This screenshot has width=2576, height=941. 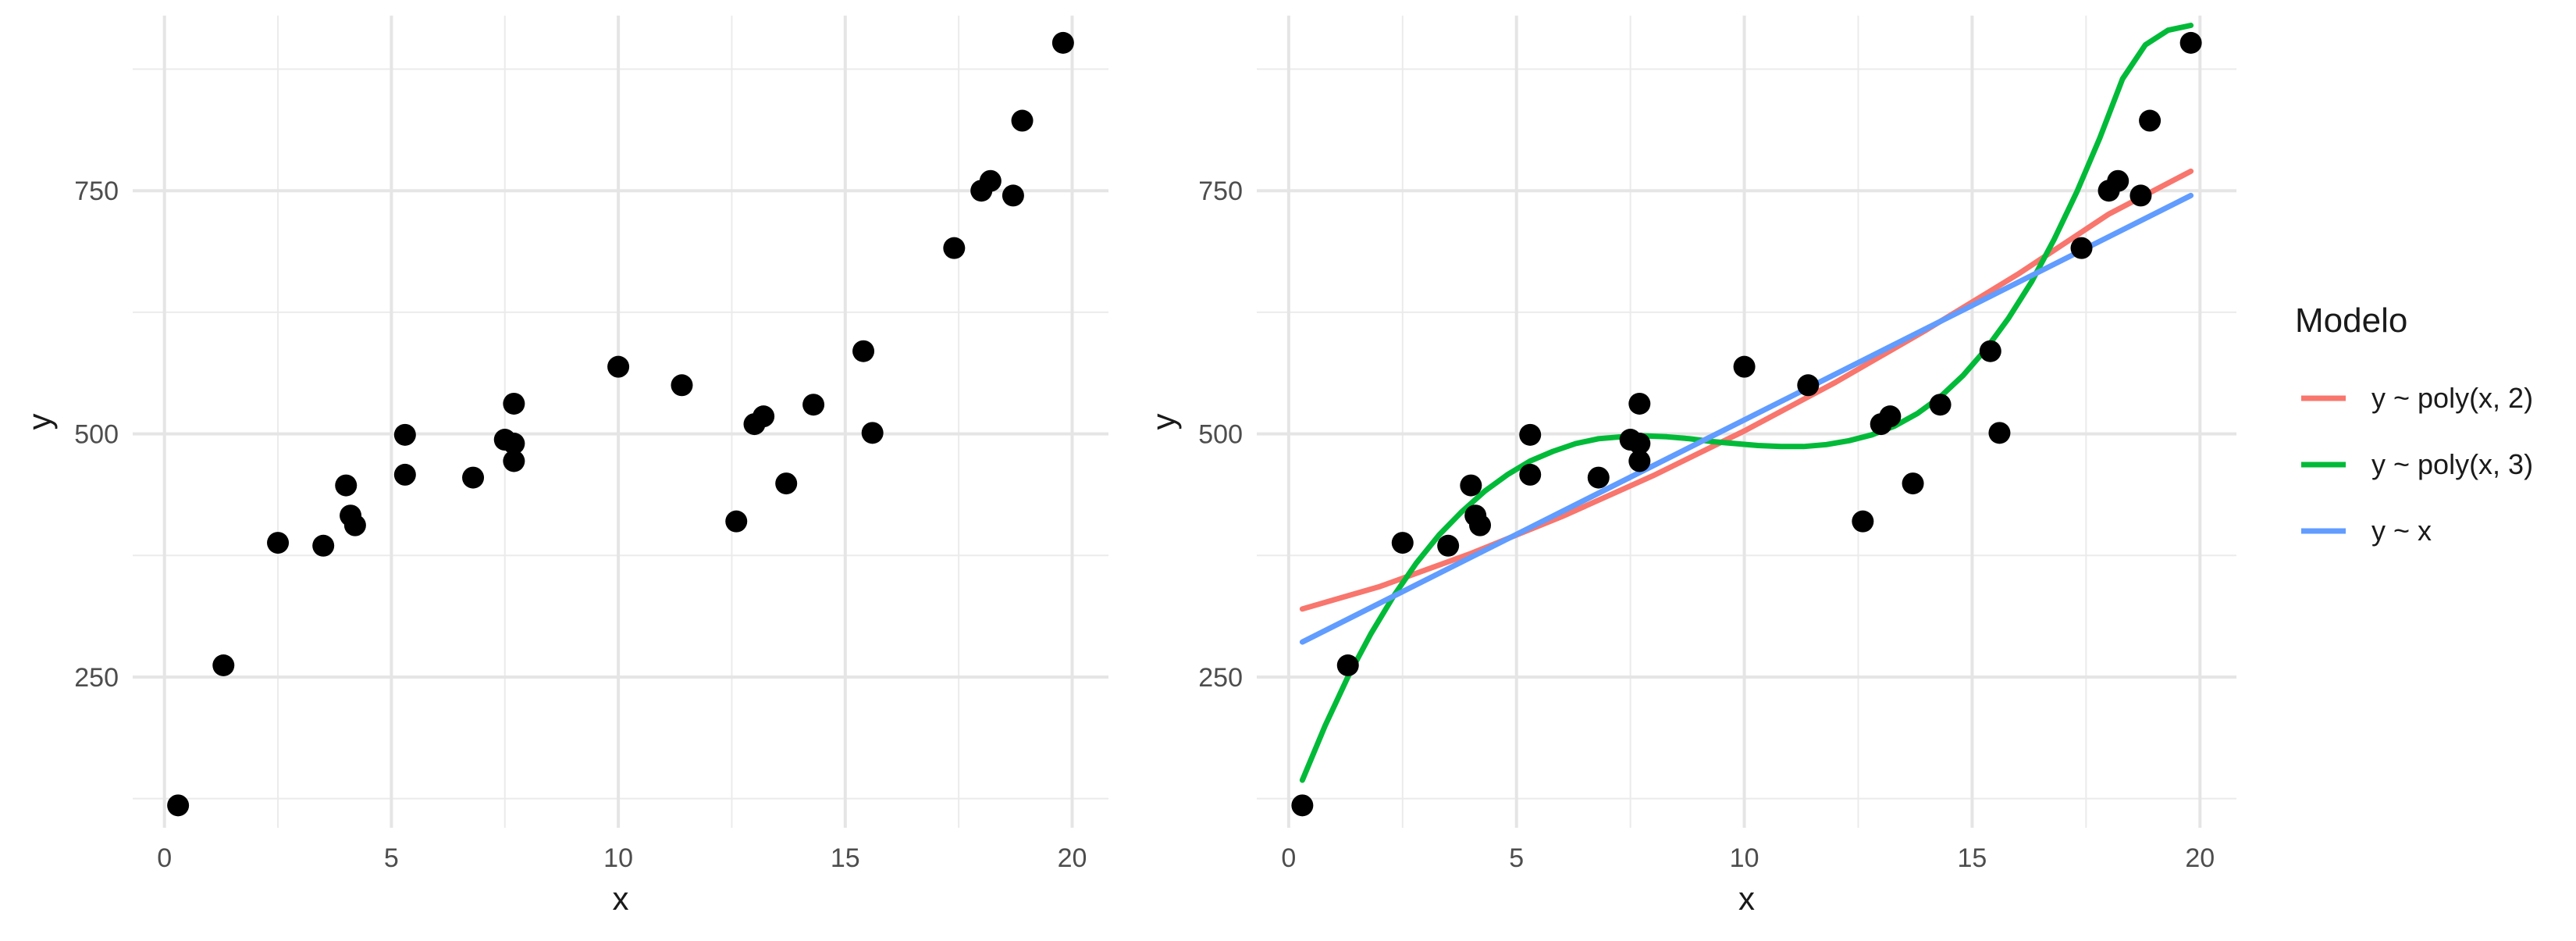 What do you see at coordinates (2452, 464) in the screenshot?
I see `legend-label: y ~ poly(x, 3)` at bounding box center [2452, 464].